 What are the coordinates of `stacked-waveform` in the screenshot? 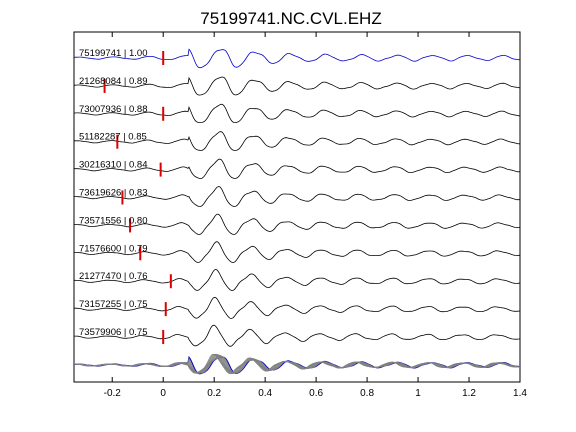 It's located at (297, 363).